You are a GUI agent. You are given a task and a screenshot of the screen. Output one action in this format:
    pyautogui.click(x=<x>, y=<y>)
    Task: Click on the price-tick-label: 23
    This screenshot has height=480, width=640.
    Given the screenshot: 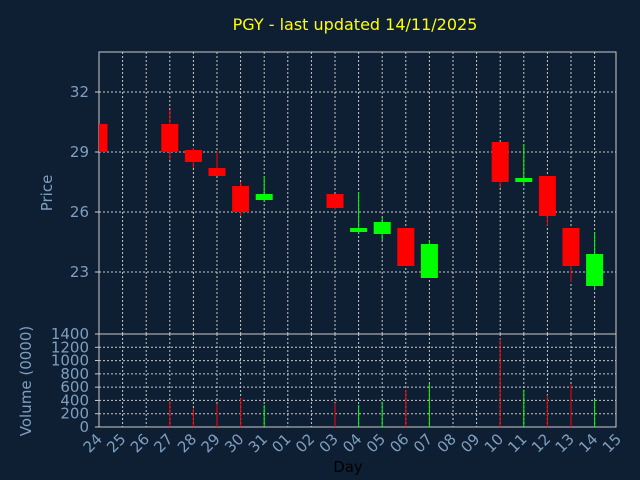 What is the action you would take?
    pyautogui.click(x=79, y=272)
    